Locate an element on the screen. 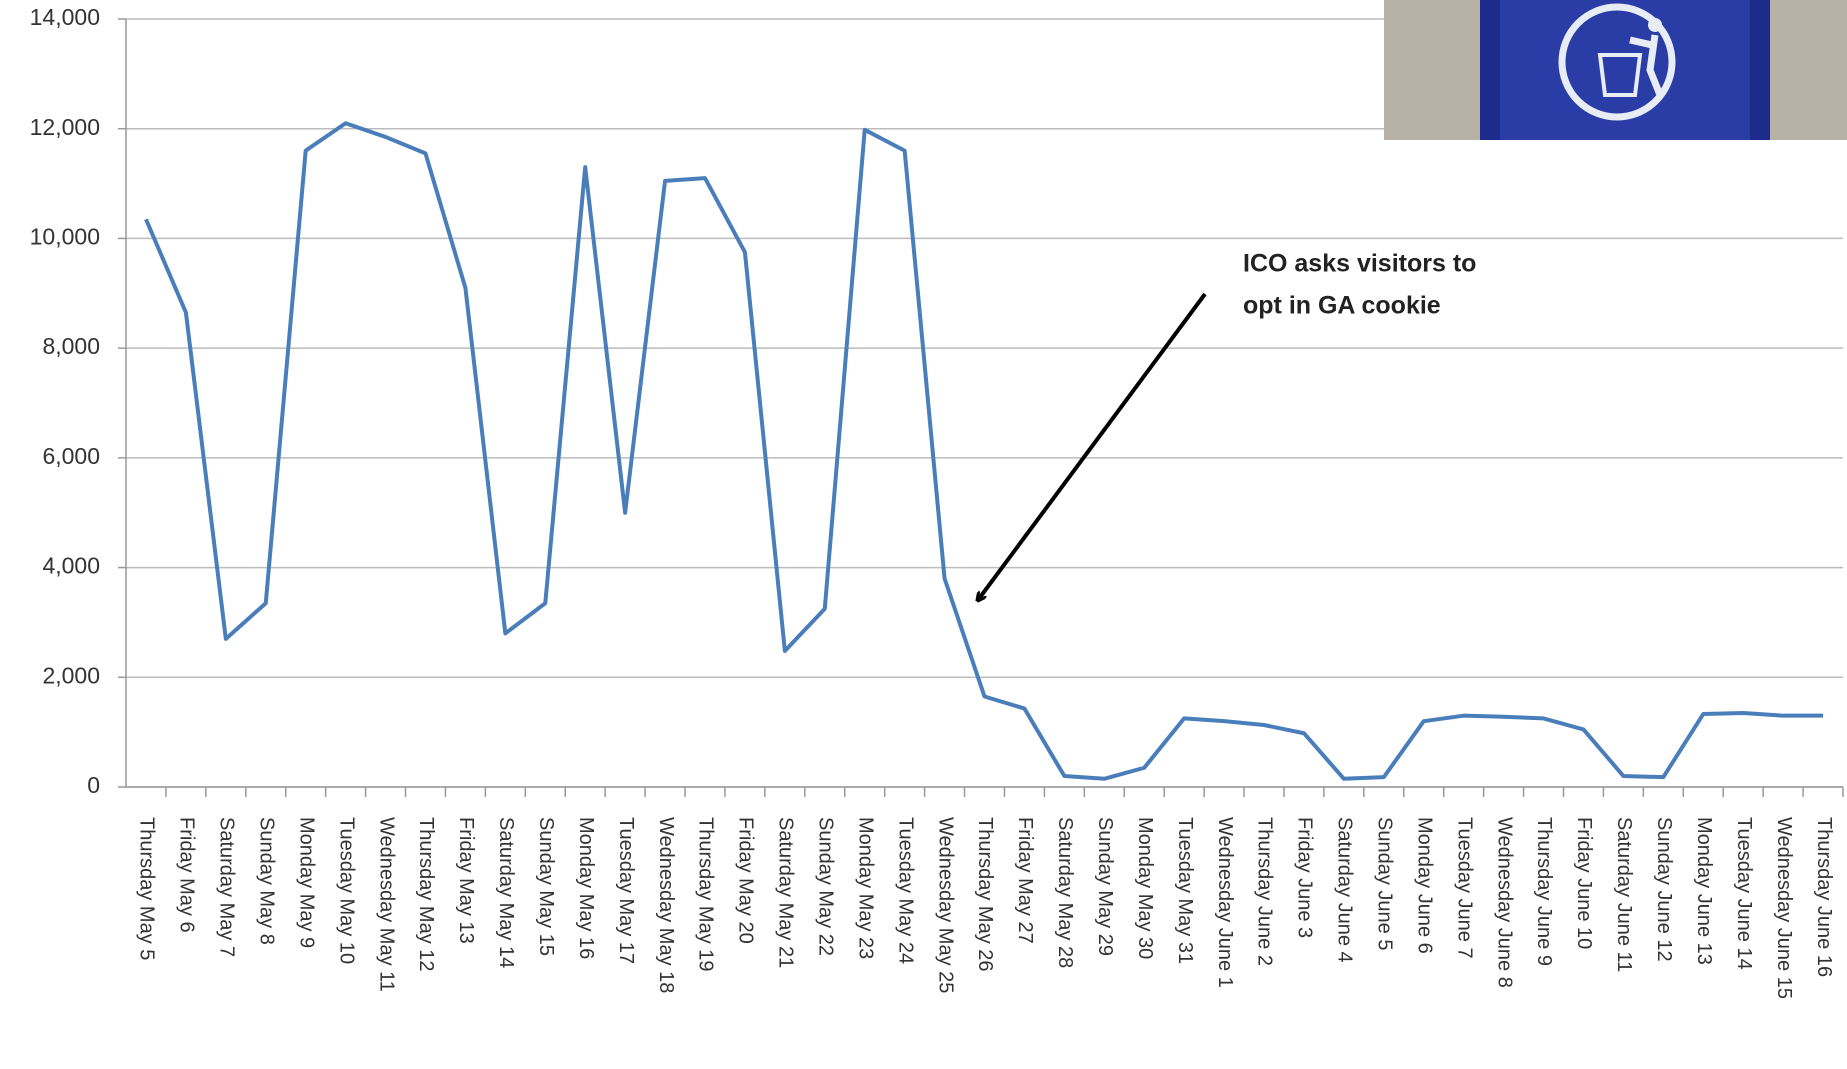 The width and height of the screenshot is (1847, 1069). x-tick-label: Tuesday June 7 is located at coordinates (1464, 888).